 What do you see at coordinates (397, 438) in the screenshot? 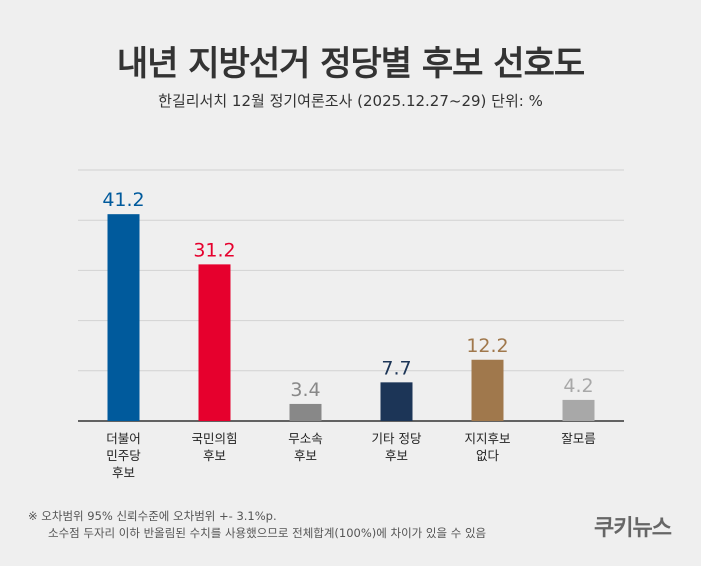
I see `category-label: 기타 정당` at bounding box center [397, 438].